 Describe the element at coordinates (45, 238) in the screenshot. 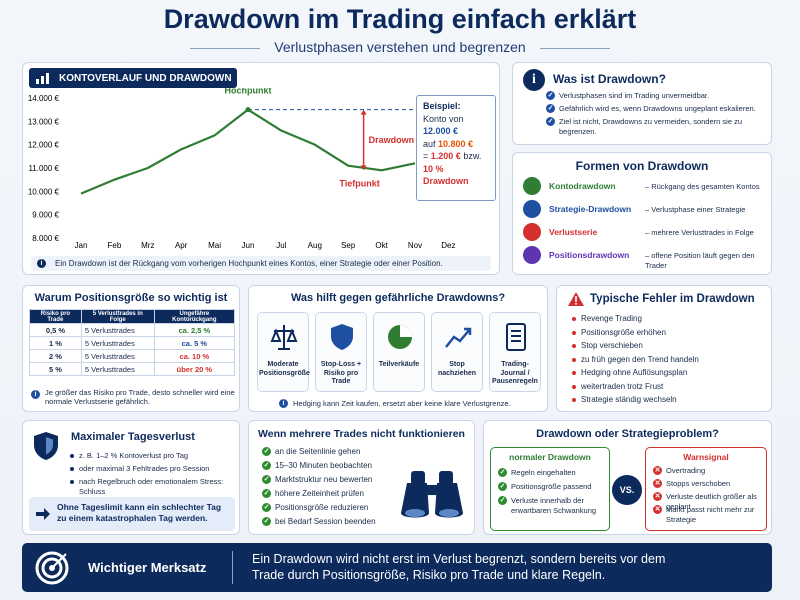

I see `y-tick-label: 8.000 €` at that location.